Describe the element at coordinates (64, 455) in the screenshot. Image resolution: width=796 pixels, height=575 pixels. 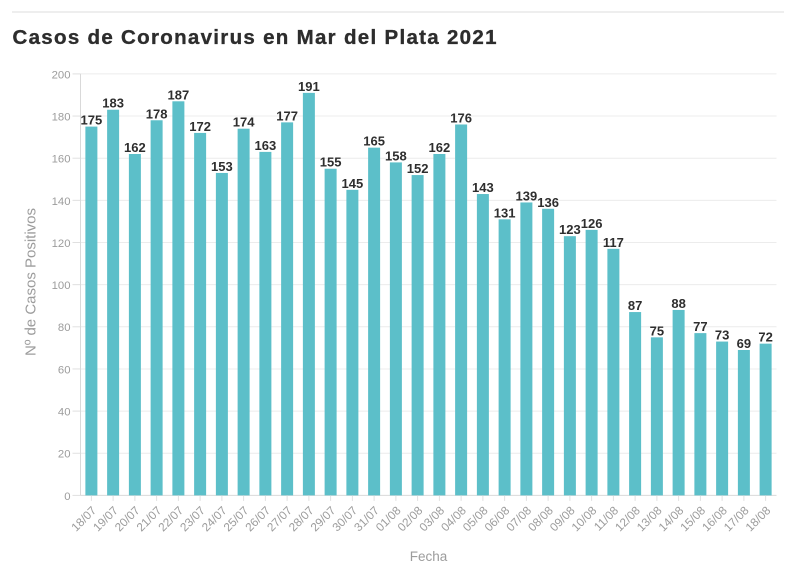
I see `svg-text: 20` at that location.